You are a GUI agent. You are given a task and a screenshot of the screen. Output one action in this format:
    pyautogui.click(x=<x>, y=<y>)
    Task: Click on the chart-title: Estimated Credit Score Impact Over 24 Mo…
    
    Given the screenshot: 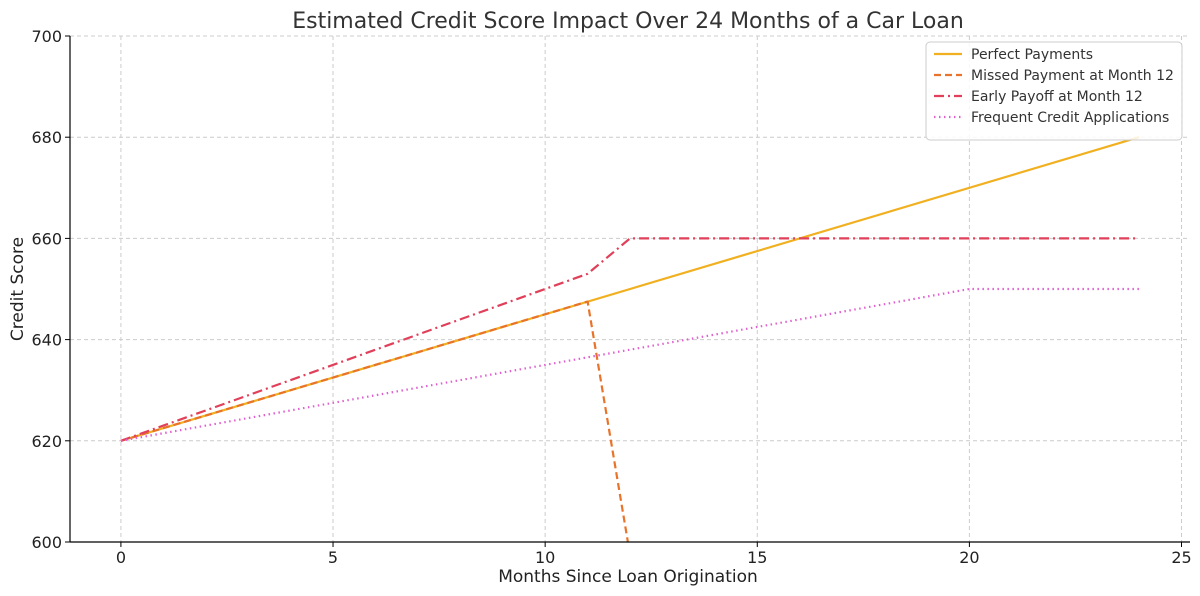 What is the action you would take?
    pyautogui.click(x=628, y=21)
    